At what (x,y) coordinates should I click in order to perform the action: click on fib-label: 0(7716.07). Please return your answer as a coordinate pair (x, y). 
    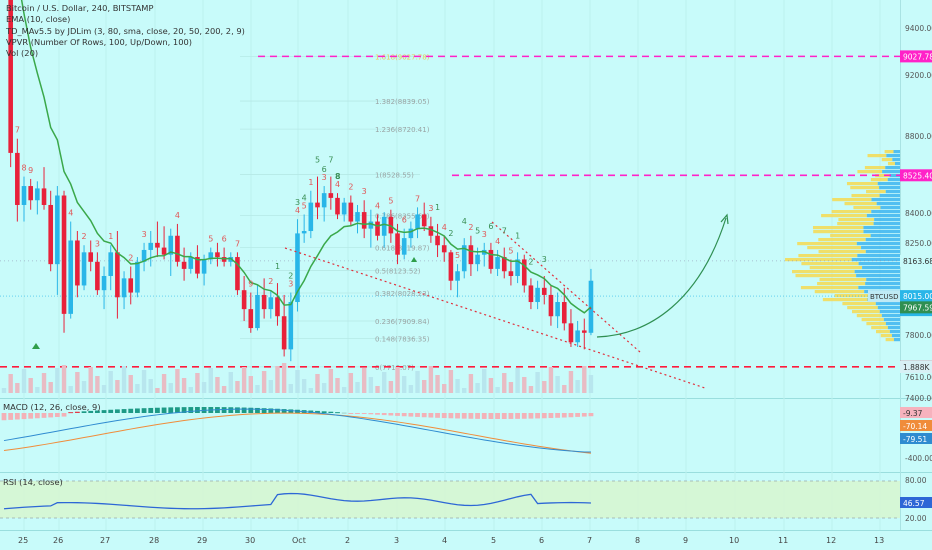
    Looking at the image, I should click on (394, 368).